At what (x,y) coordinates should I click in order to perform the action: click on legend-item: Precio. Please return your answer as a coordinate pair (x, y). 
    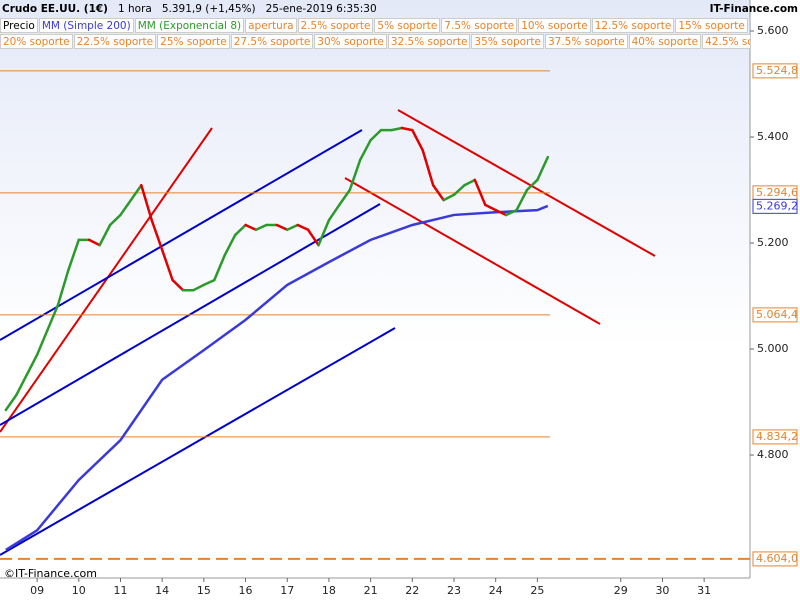
    Looking at the image, I should click on (19, 25).